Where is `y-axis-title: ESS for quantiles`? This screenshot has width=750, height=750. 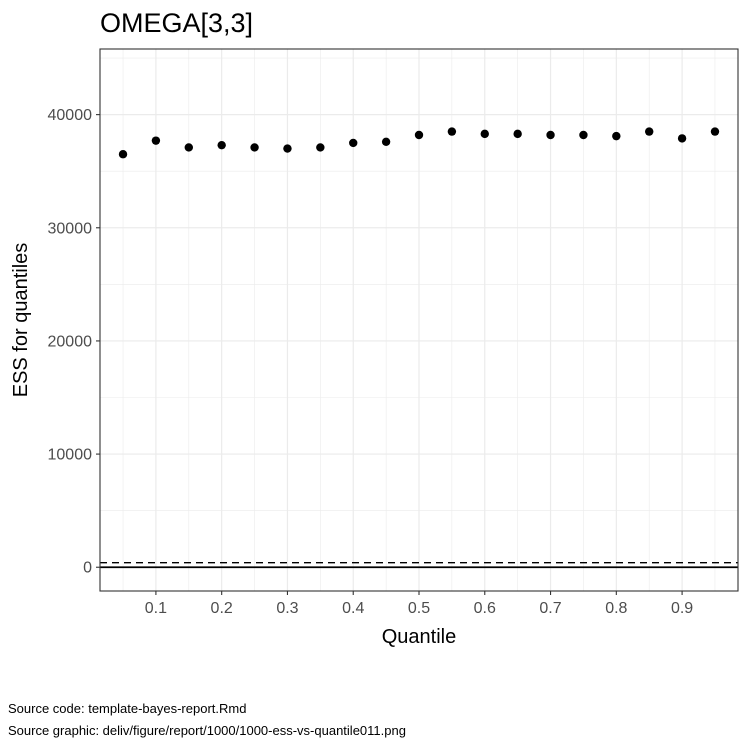 y-axis-title: ESS for quantiles is located at coordinates (21, 320).